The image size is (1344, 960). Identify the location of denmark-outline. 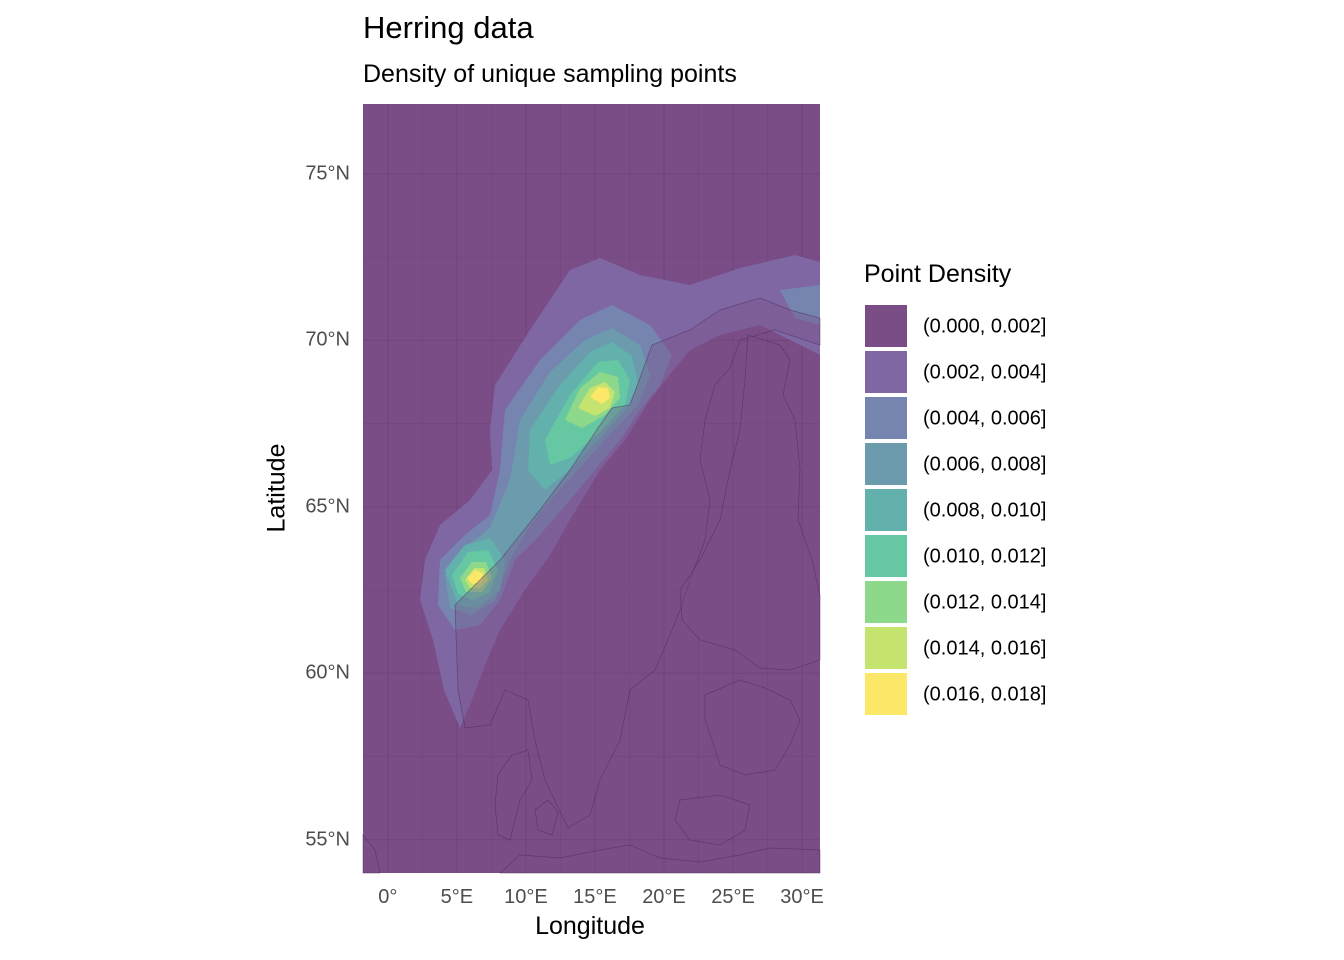
(526, 795).